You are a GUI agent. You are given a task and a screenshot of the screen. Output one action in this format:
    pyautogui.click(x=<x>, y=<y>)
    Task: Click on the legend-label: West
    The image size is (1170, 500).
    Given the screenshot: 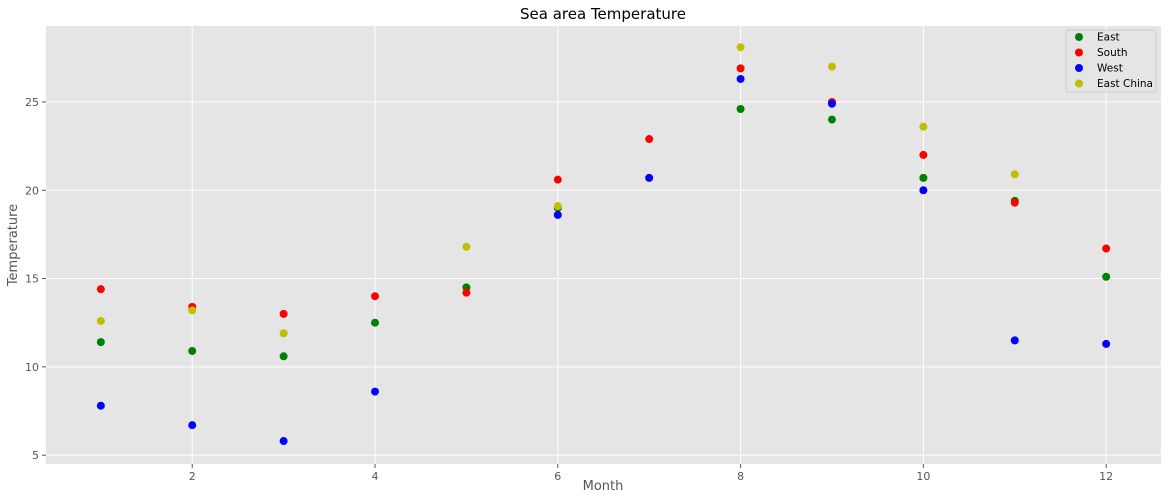 What is the action you would take?
    pyautogui.click(x=1110, y=69)
    